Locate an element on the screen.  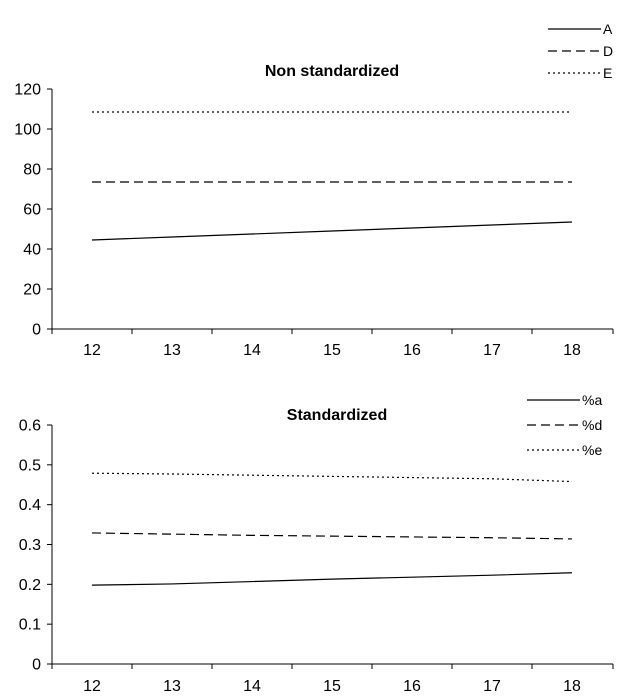
legend-label: %e is located at coordinates (592, 450).